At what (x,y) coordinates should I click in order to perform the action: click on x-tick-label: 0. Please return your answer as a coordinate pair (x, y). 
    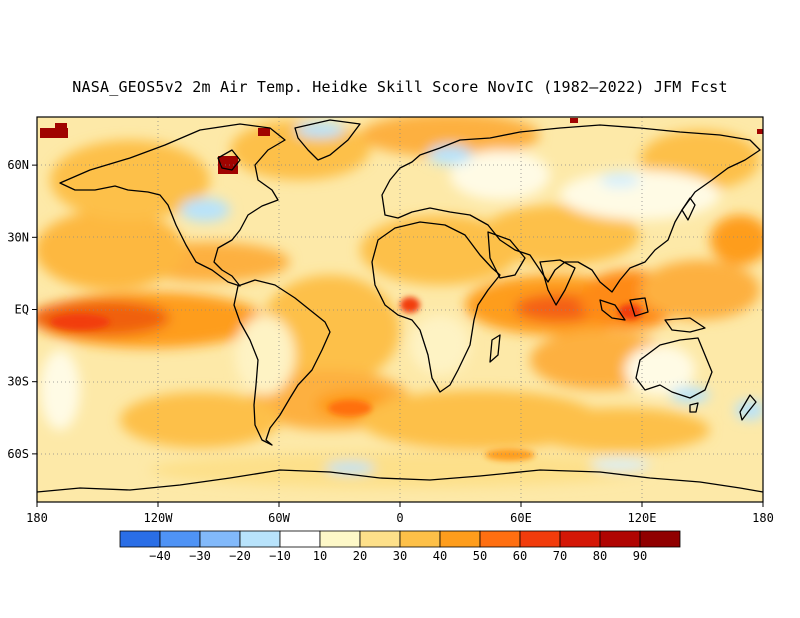
    Looking at the image, I should click on (399, 518).